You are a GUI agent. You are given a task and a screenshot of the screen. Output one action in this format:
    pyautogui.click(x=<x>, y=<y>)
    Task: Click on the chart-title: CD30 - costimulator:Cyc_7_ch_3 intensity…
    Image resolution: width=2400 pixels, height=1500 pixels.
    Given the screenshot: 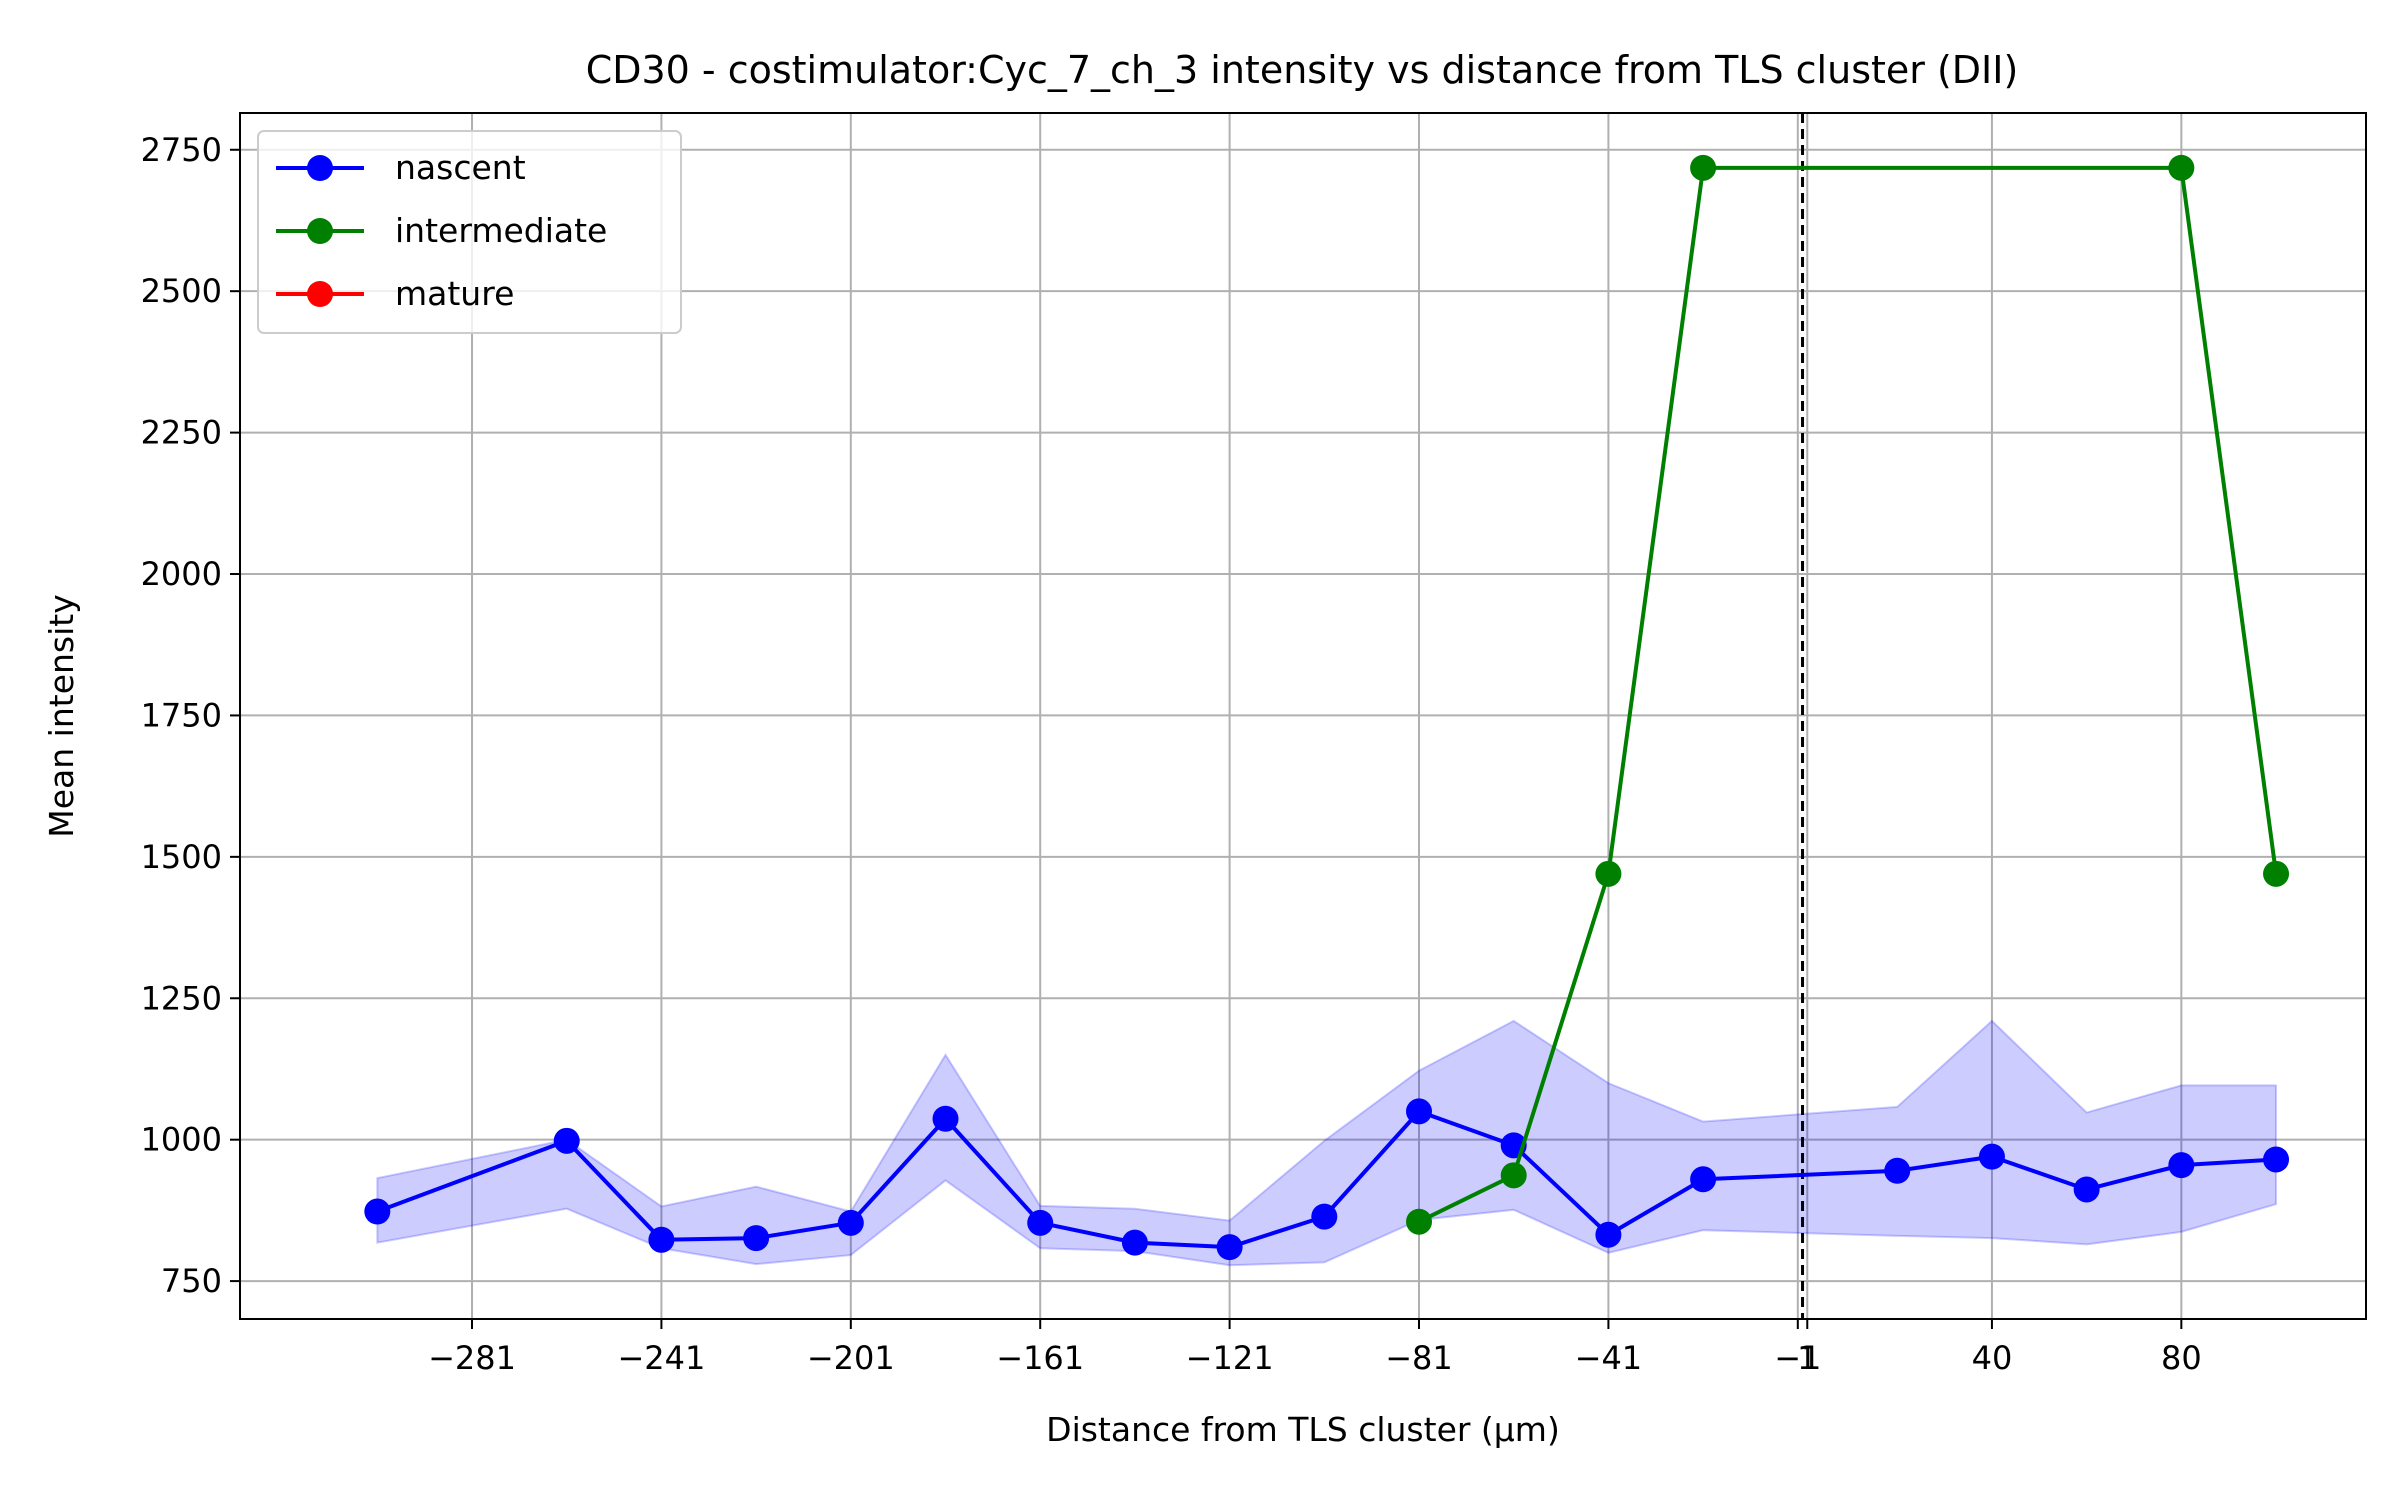 What is the action you would take?
    pyautogui.click(x=1302, y=70)
    